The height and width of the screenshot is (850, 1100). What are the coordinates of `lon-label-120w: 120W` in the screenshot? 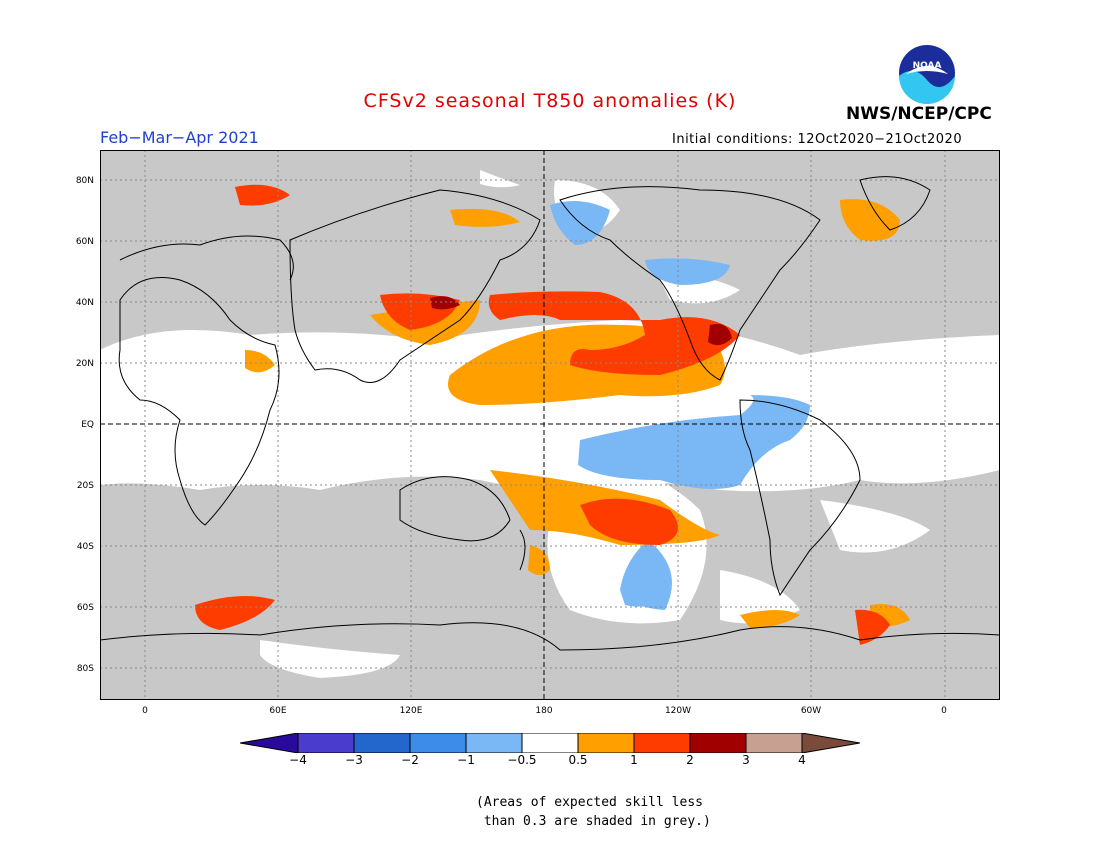 It's located at (678, 711).